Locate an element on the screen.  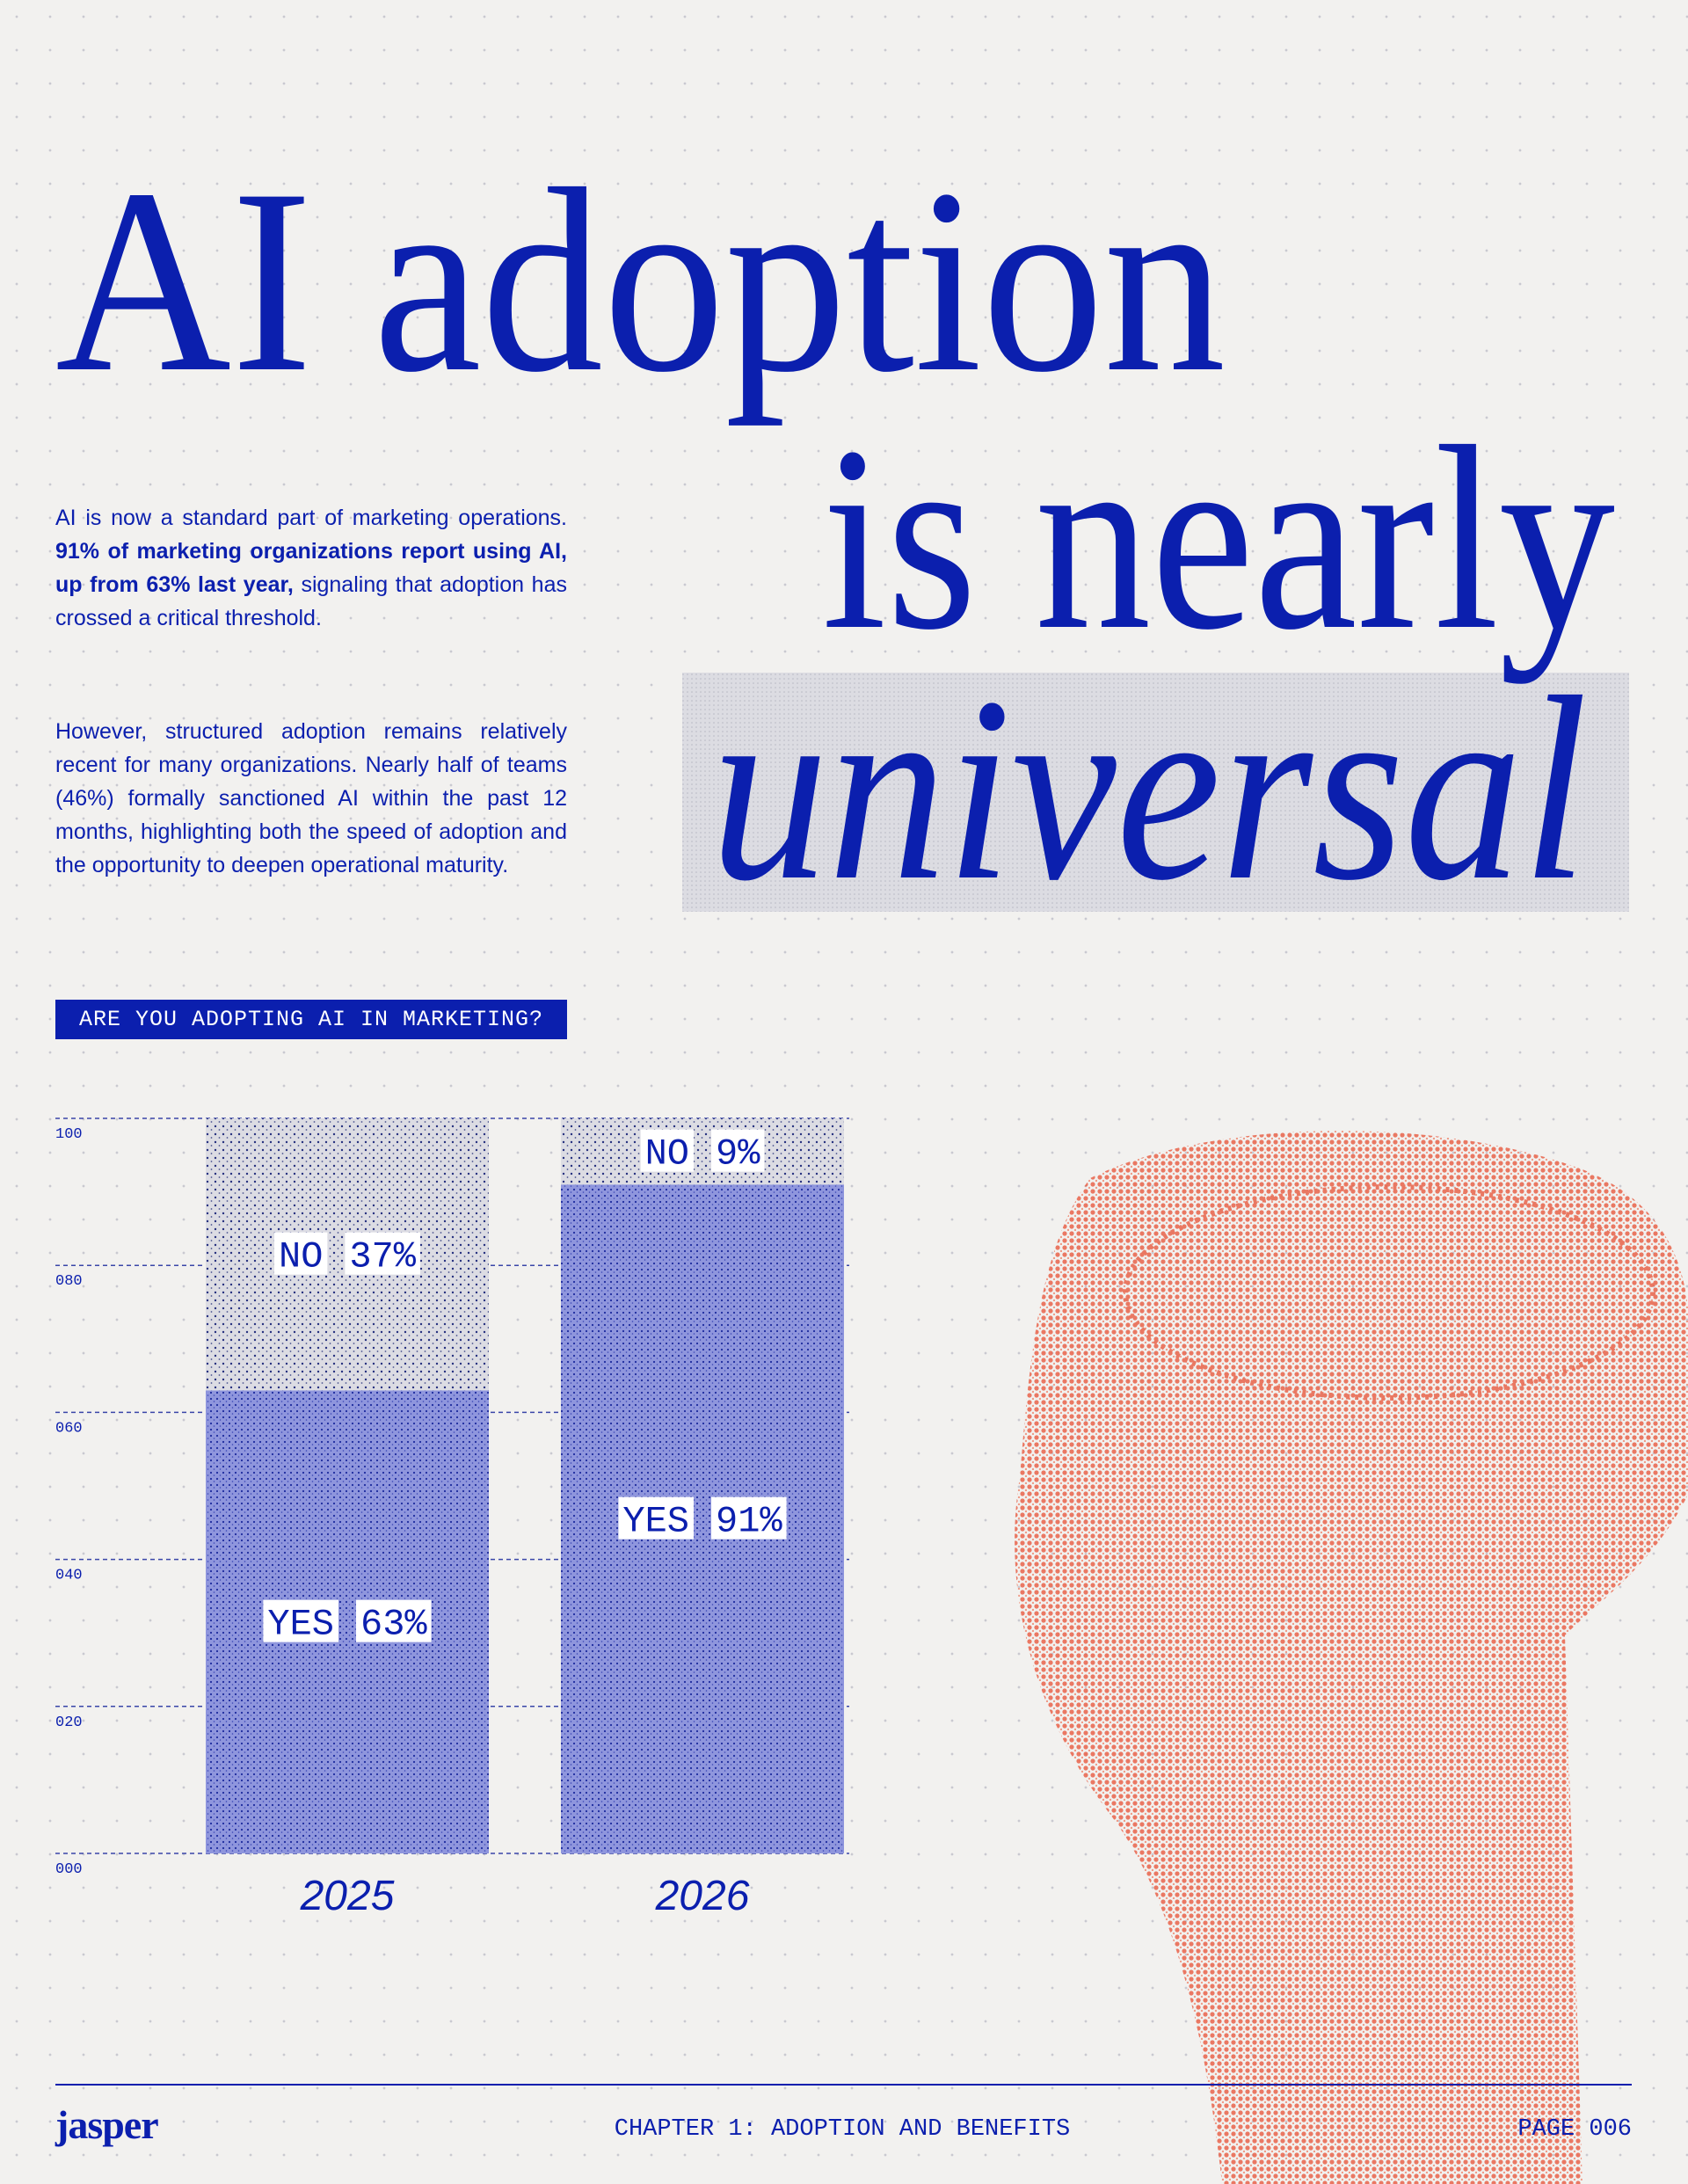
chart-label: ARE YOU ADOPTING AI IN MARKETING? is located at coordinates (311, 1019).